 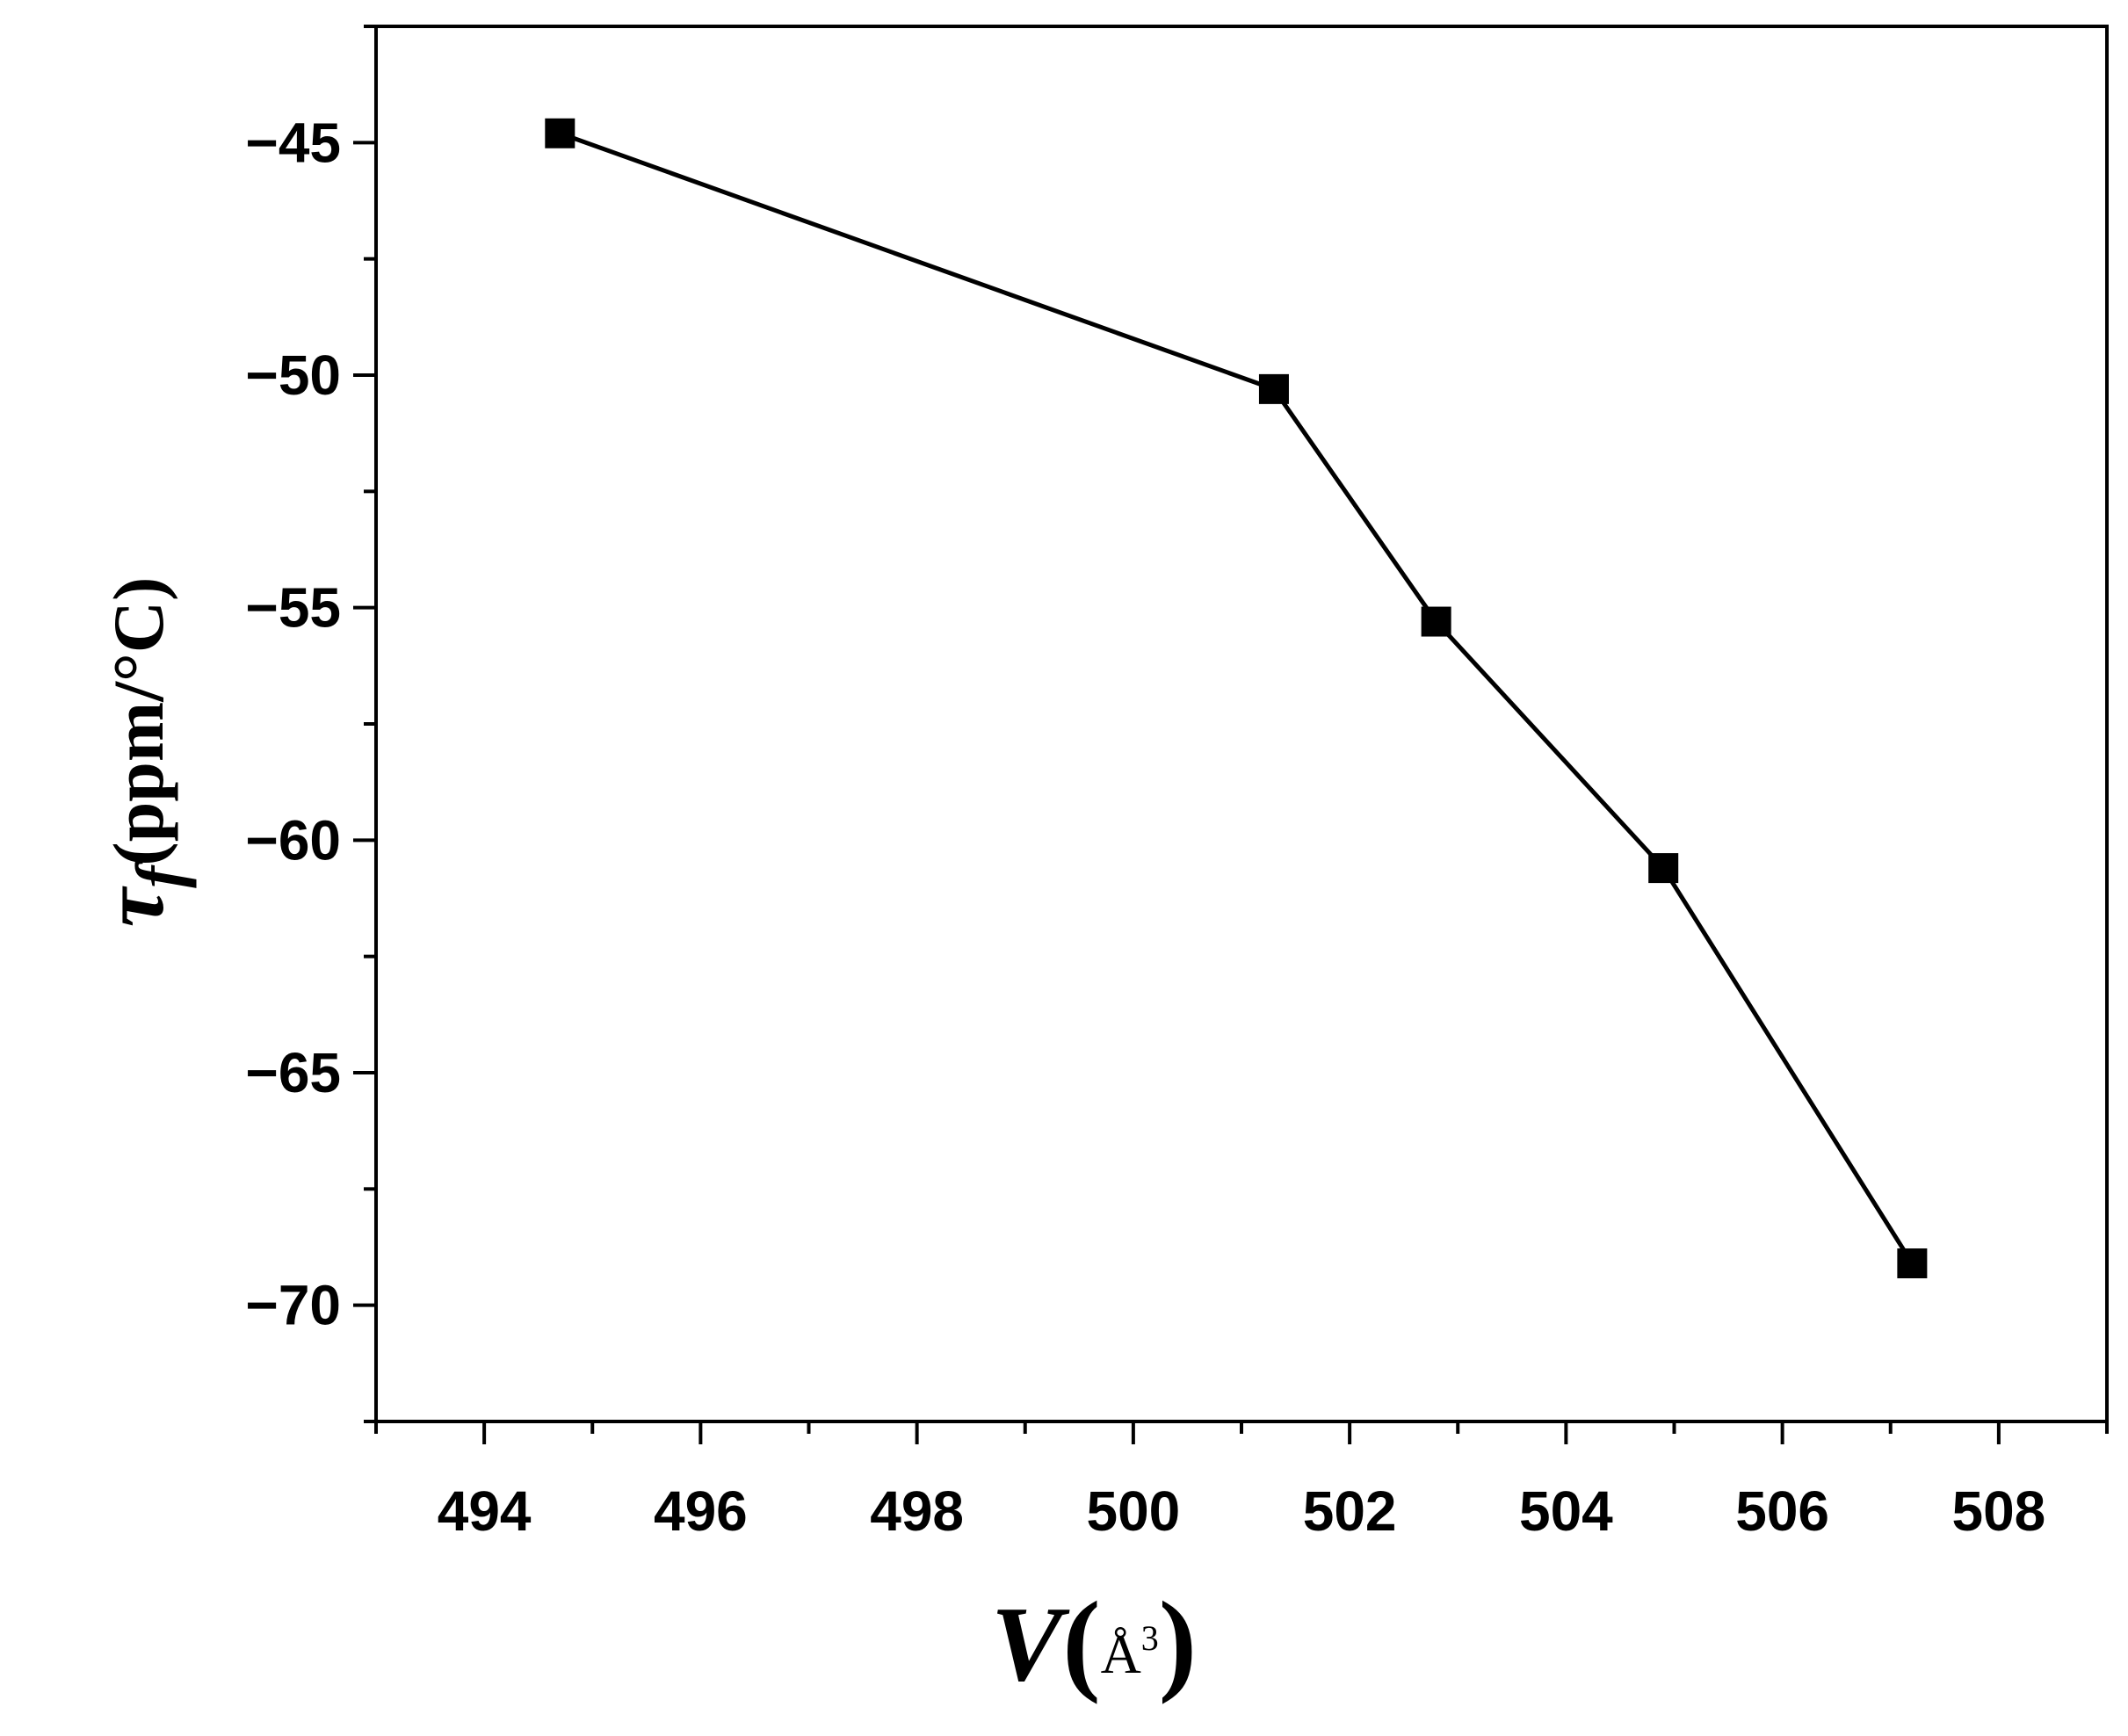 What do you see at coordinates (133, 907) in the screenshot?
I see `y-axis-symbol: τ` at bounding box center [133, 907].